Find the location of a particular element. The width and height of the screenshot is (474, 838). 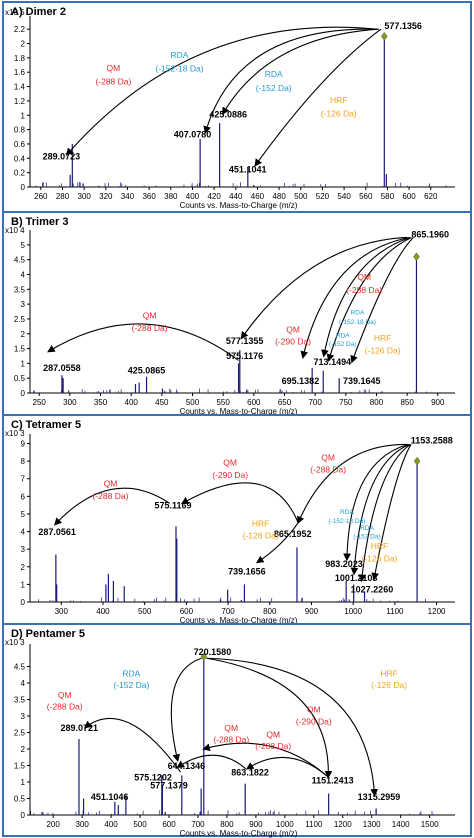

x-tick-label: 460 is located at coordinates (258, 196).